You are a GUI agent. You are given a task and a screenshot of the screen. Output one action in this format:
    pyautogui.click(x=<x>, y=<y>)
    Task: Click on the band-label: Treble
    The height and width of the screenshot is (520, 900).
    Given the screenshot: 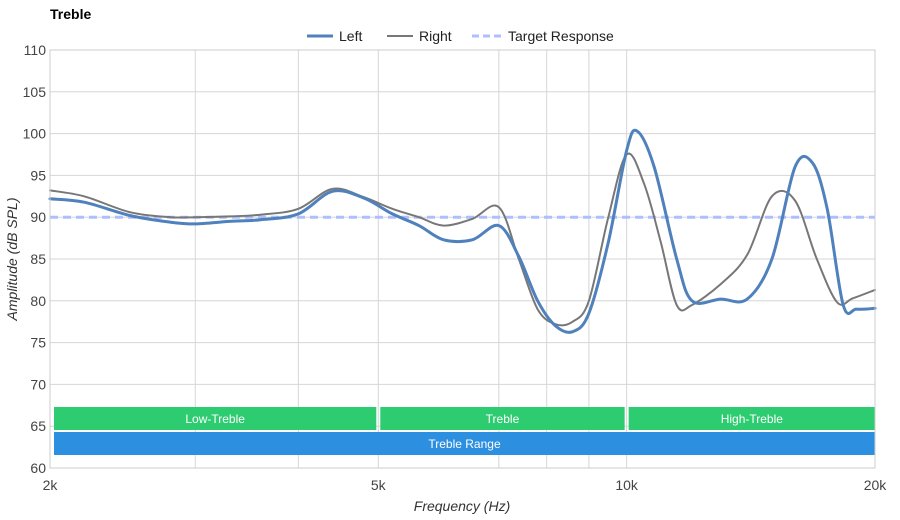 What is the action you would take?
    pyautogui.click(x=503, y=419)
    